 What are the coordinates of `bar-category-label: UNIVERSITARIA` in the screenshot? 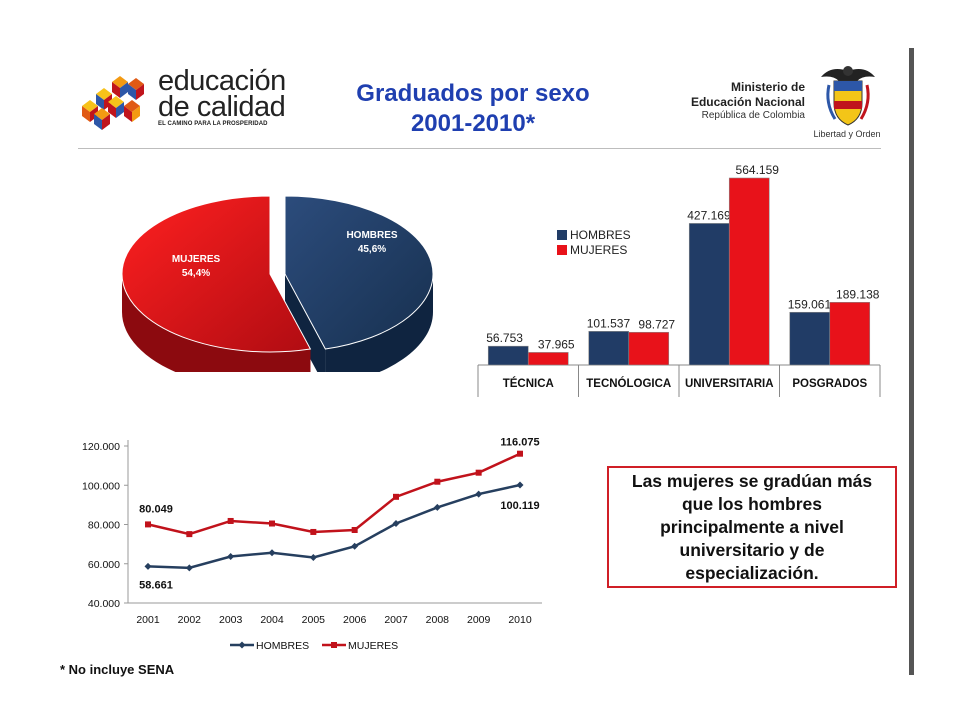 It's located at (729, 384).